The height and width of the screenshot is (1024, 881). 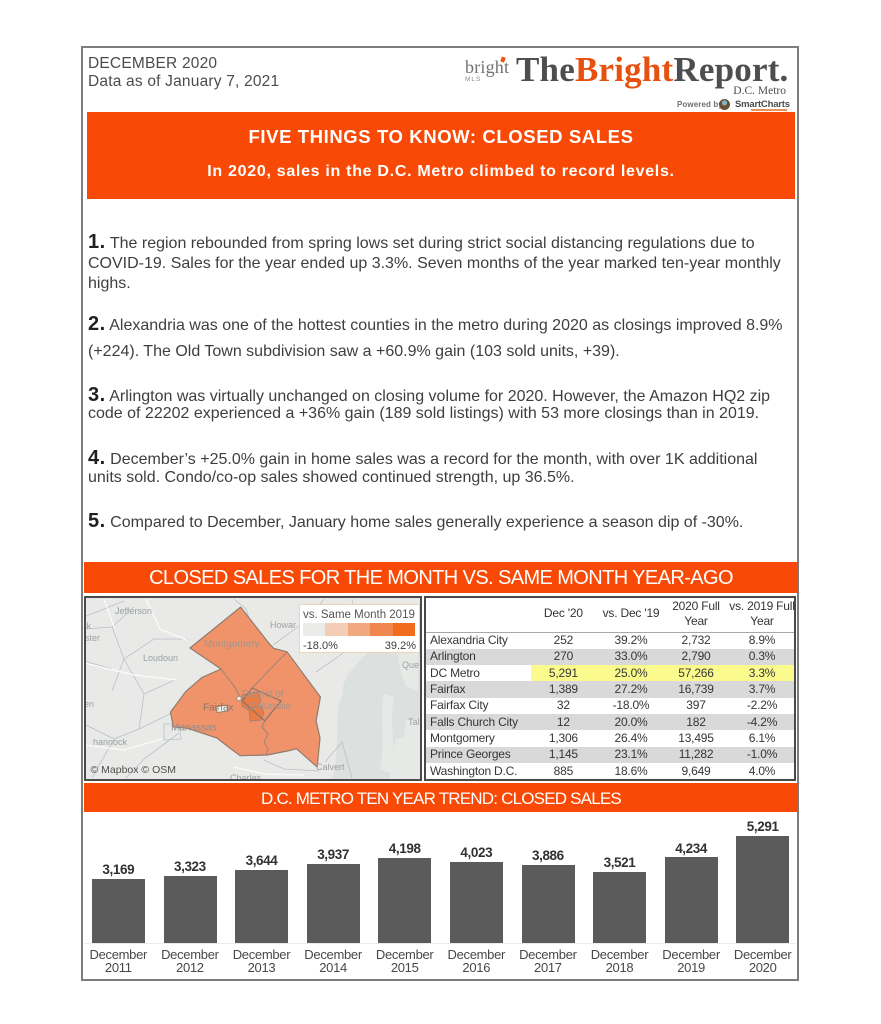 I want to click on svg-text: Fairfax, so click(x=218, y=708).